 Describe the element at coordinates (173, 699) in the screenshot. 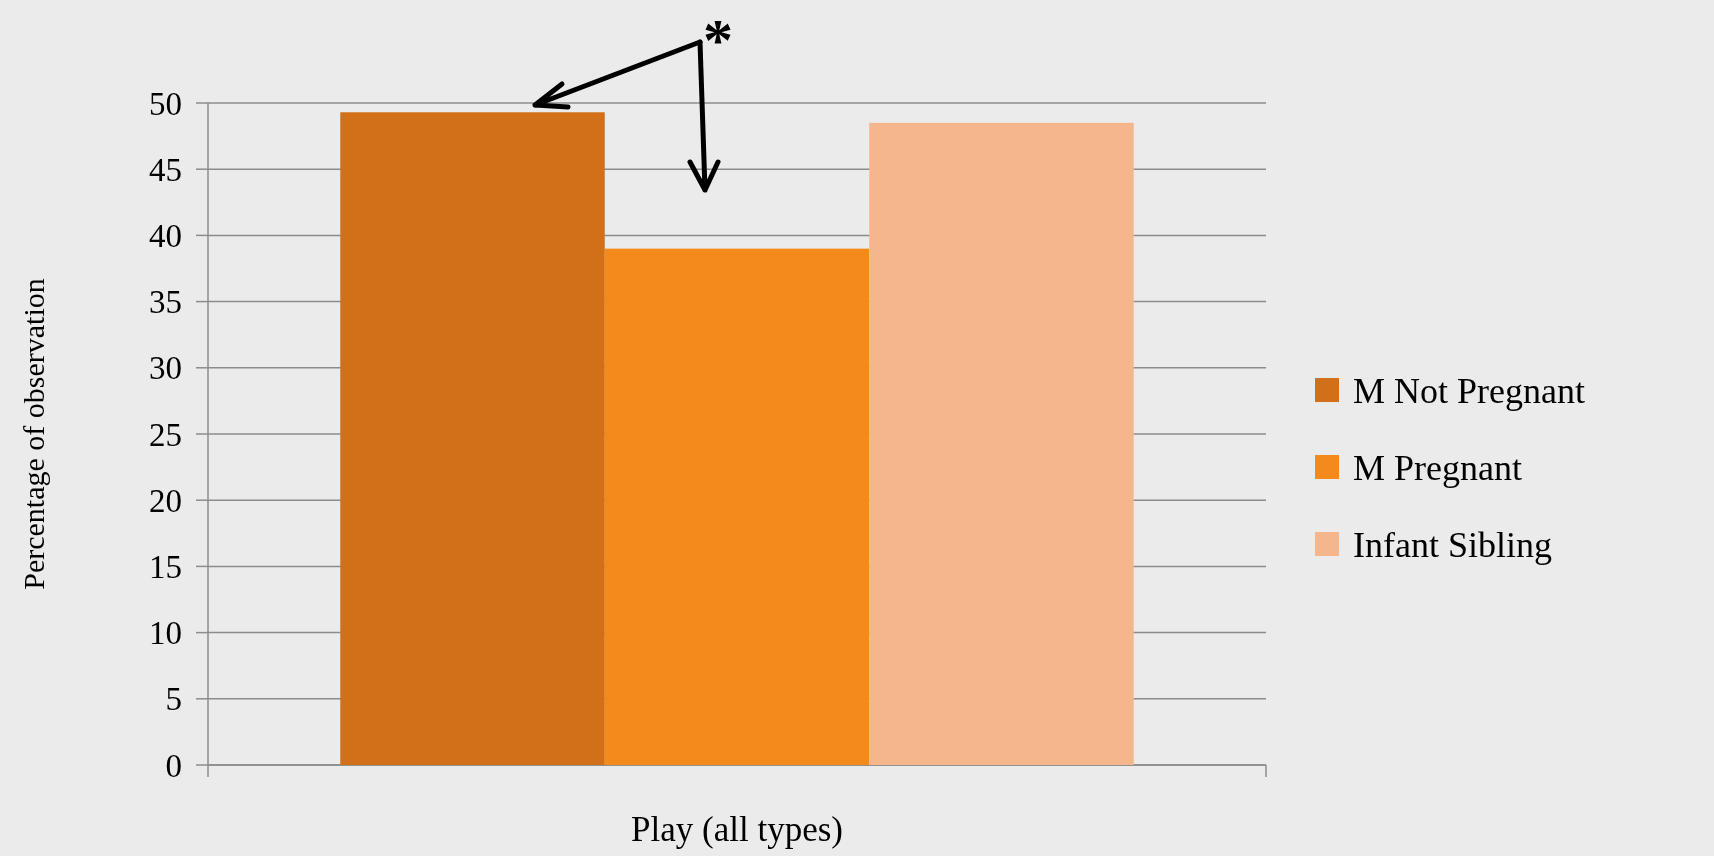

I see `y-tick-label: 5` at that location.